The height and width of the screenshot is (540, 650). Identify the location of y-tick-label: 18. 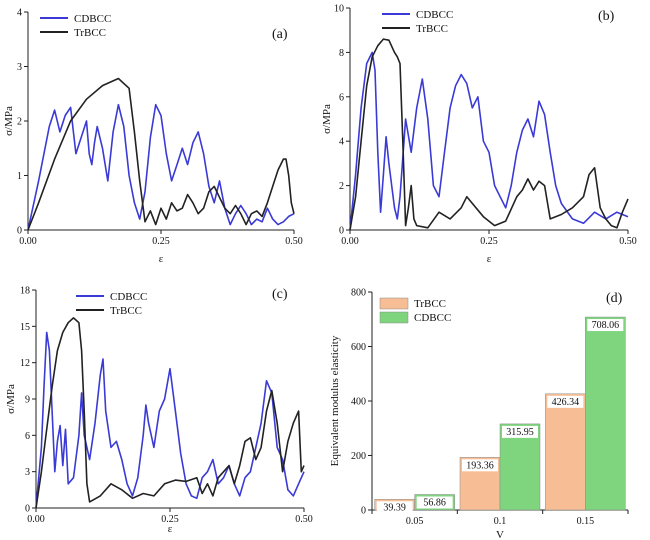
(25, 291).